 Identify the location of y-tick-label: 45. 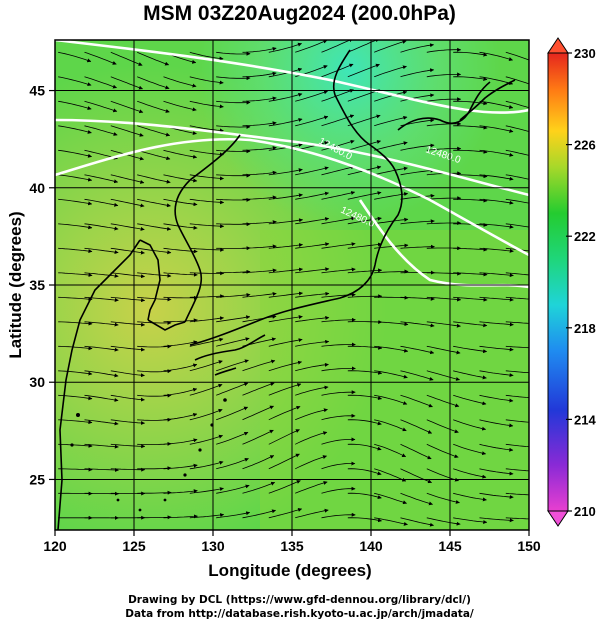
(37, 91).